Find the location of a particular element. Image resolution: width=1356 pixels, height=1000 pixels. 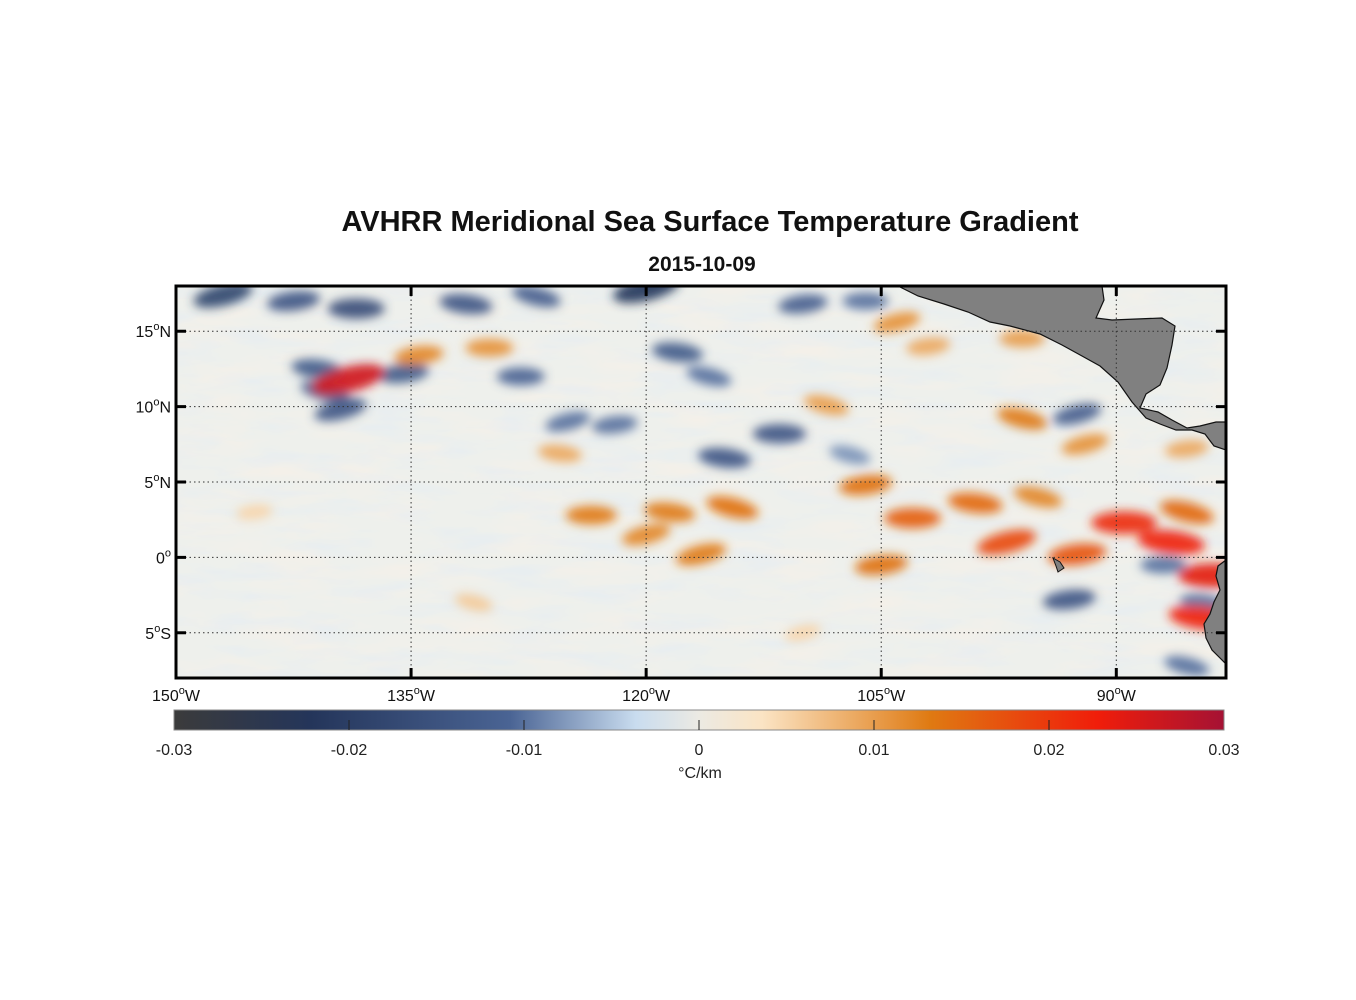

lat-tick-label: 5oN is located at coordinates (157, 482).